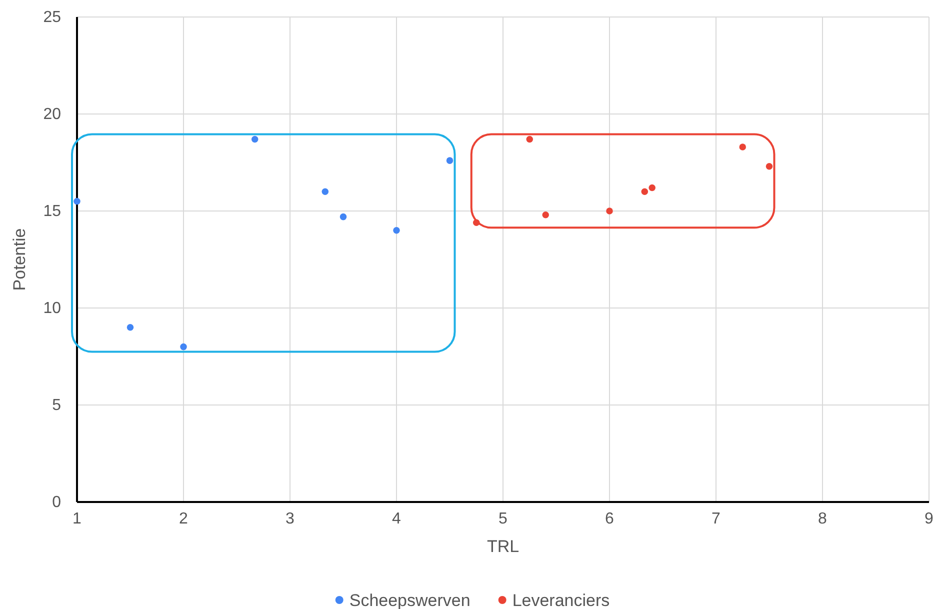 Image resolution: width=935 pixels, height=609 pixels. I want to click on x-tick-label: 9, so click(929, 519).